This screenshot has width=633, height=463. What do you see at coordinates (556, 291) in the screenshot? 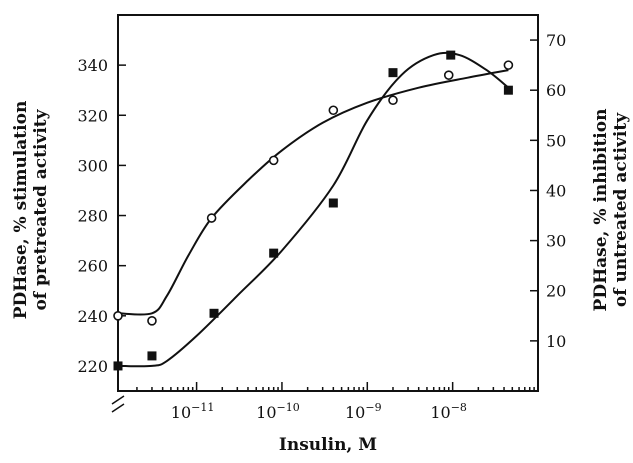
I see `right-tick-label: 20` at bounding box center [556, 291].